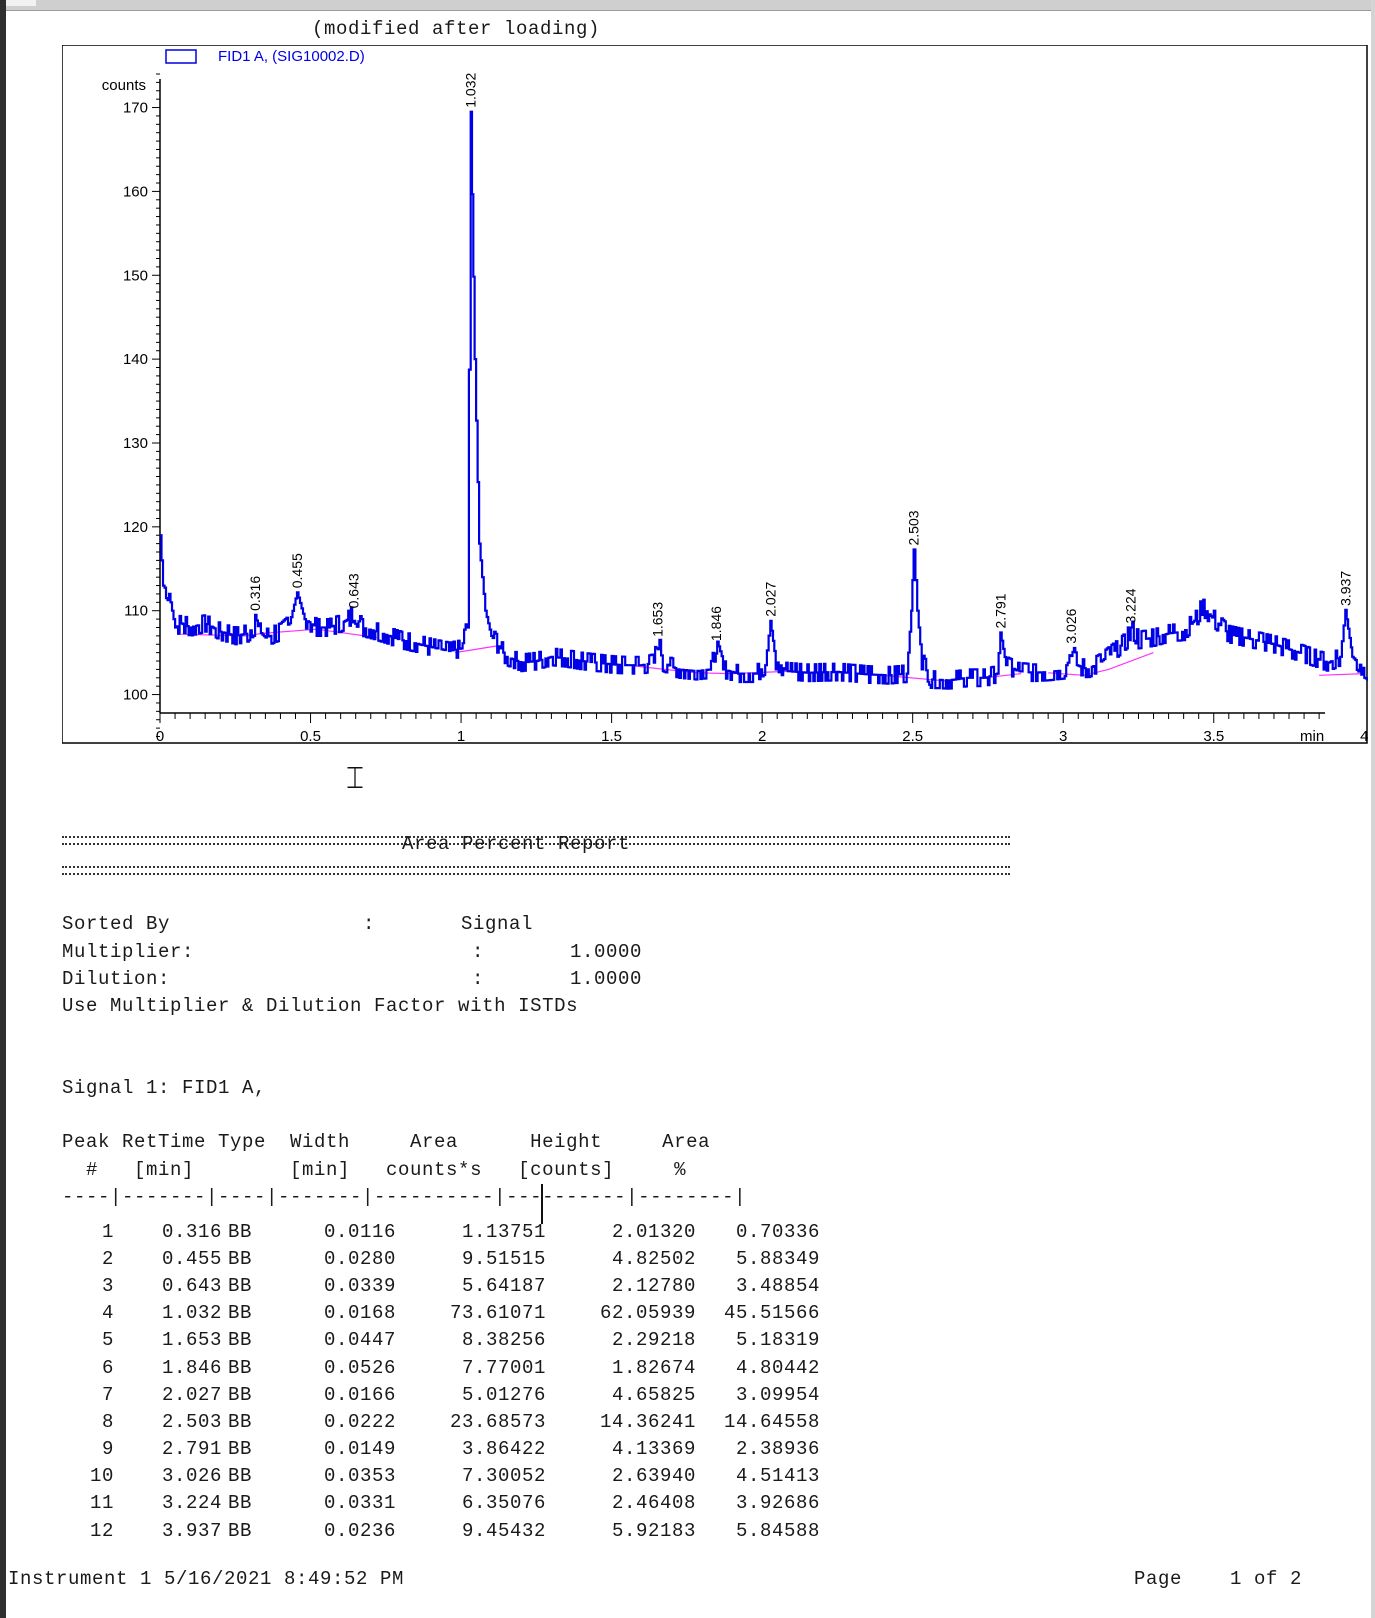 This screenshot has height=1618, width=1375. I want to click on cell-area: 73.61071, so click(497, 1313).